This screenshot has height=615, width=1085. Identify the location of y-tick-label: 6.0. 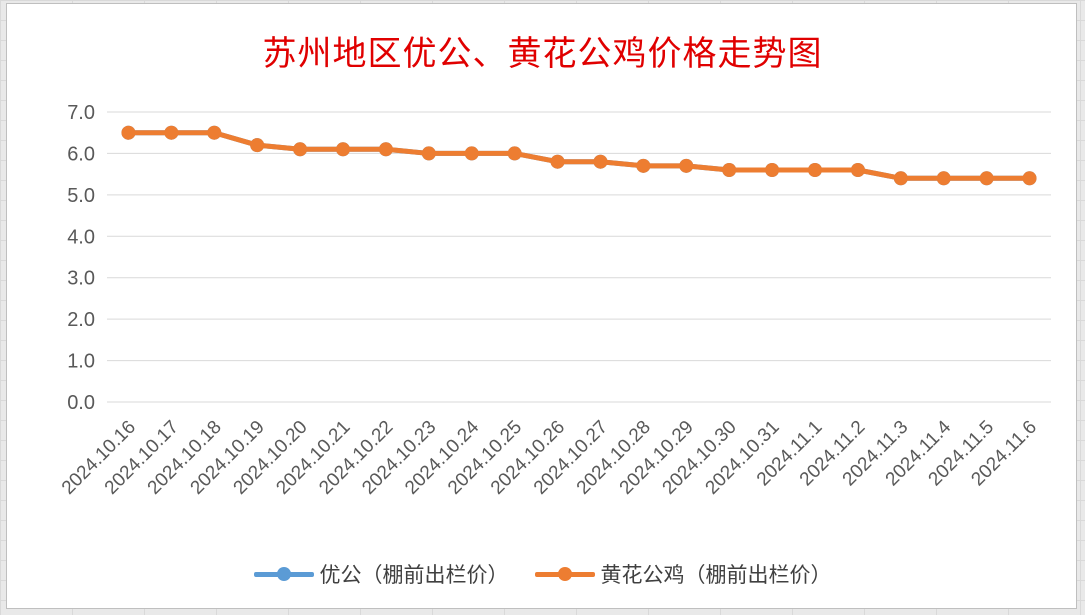
(81, 154).